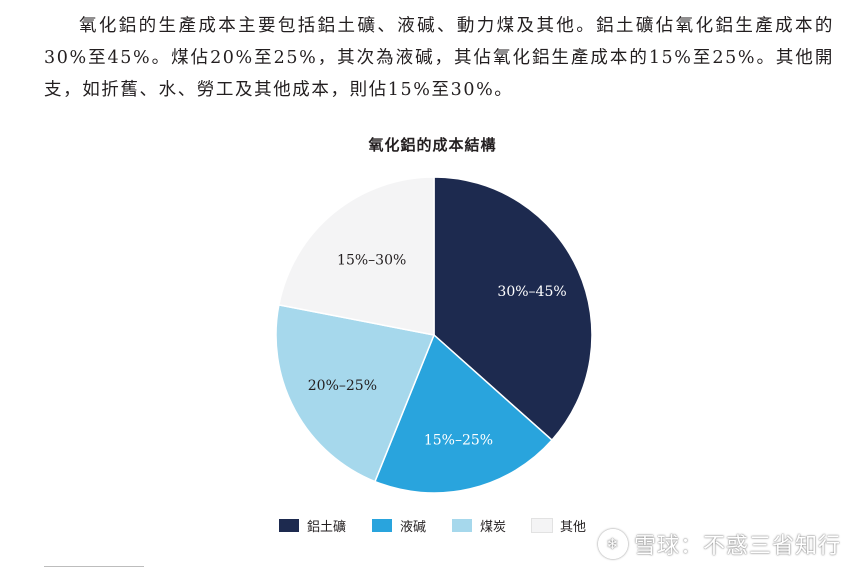 Image resolution: width=865 pixels, height=572 pixels. I want to click on pie-label-caustic-soda: 15%–25%, so click(458, 441).